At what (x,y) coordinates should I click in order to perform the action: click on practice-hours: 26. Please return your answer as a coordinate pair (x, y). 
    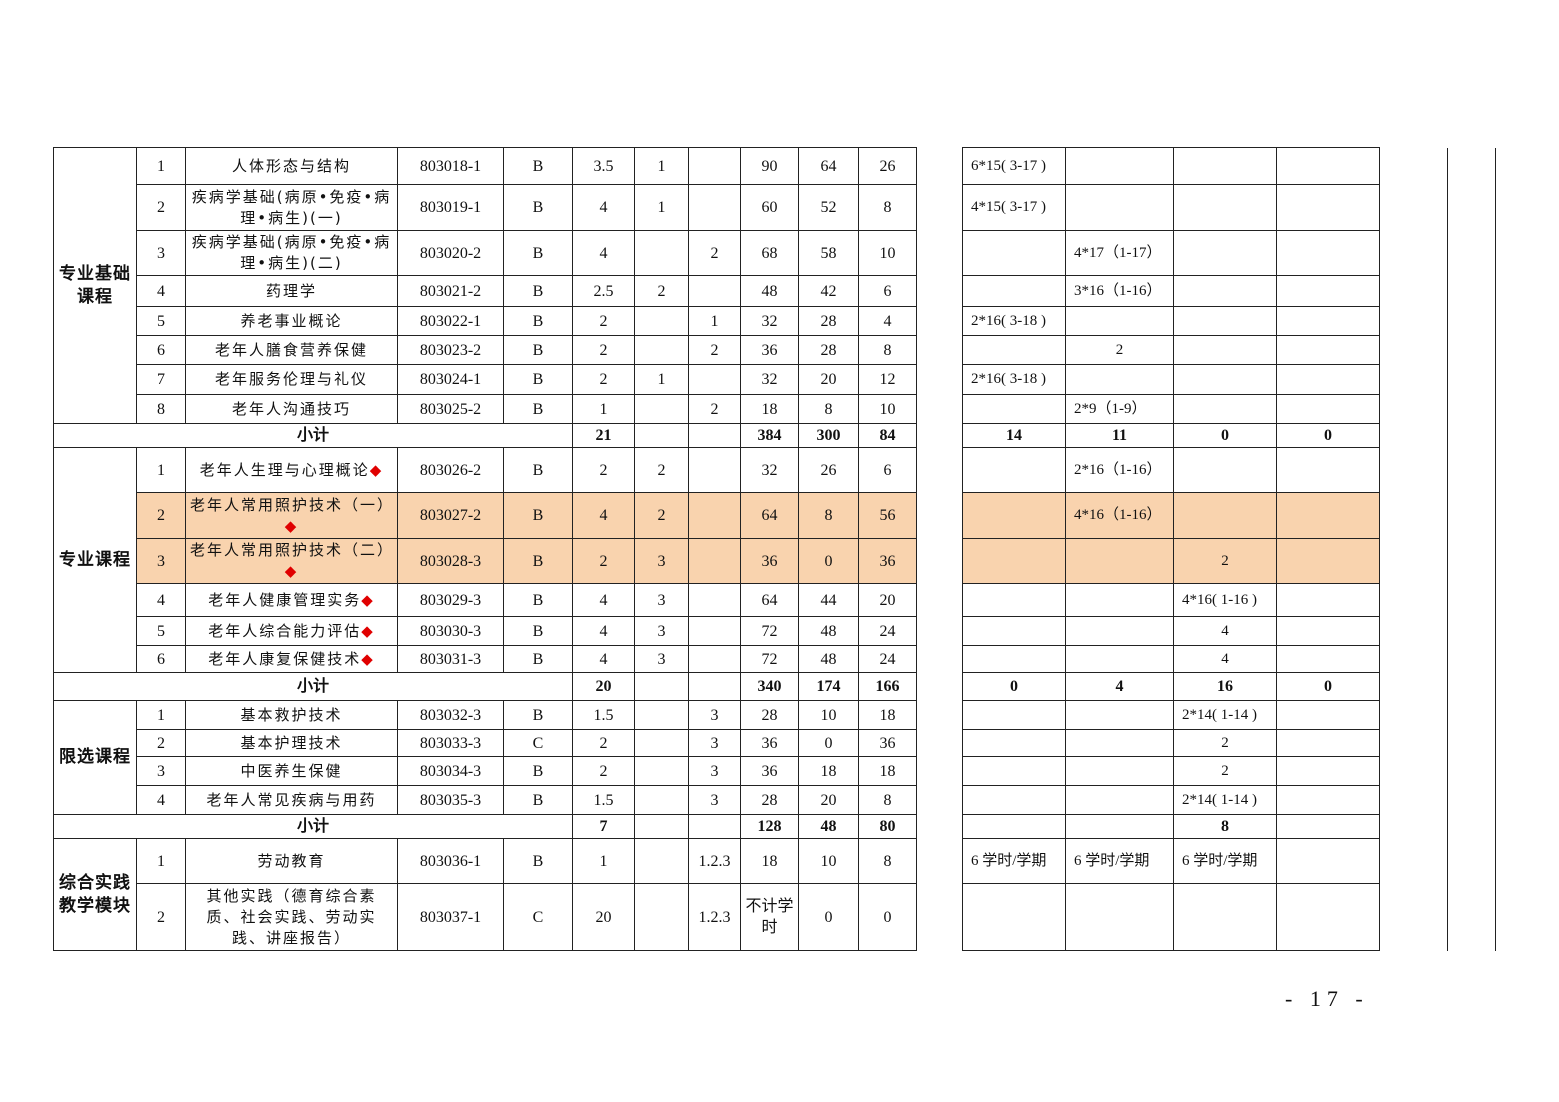
    Looking at the image, I should click on (887, 166).